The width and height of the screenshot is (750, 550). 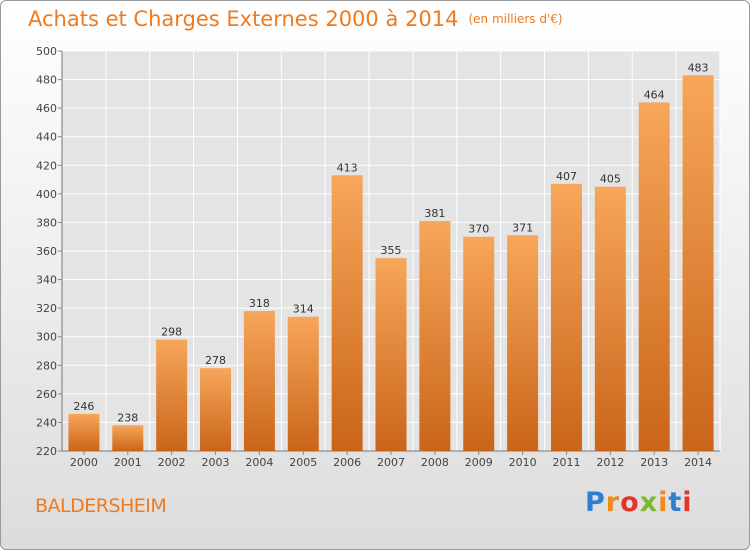 What do you see at coordinates (347, 462) in the screenshot?
I see `x-tick-label-2006: 2006` at bounding box center [347, 462].